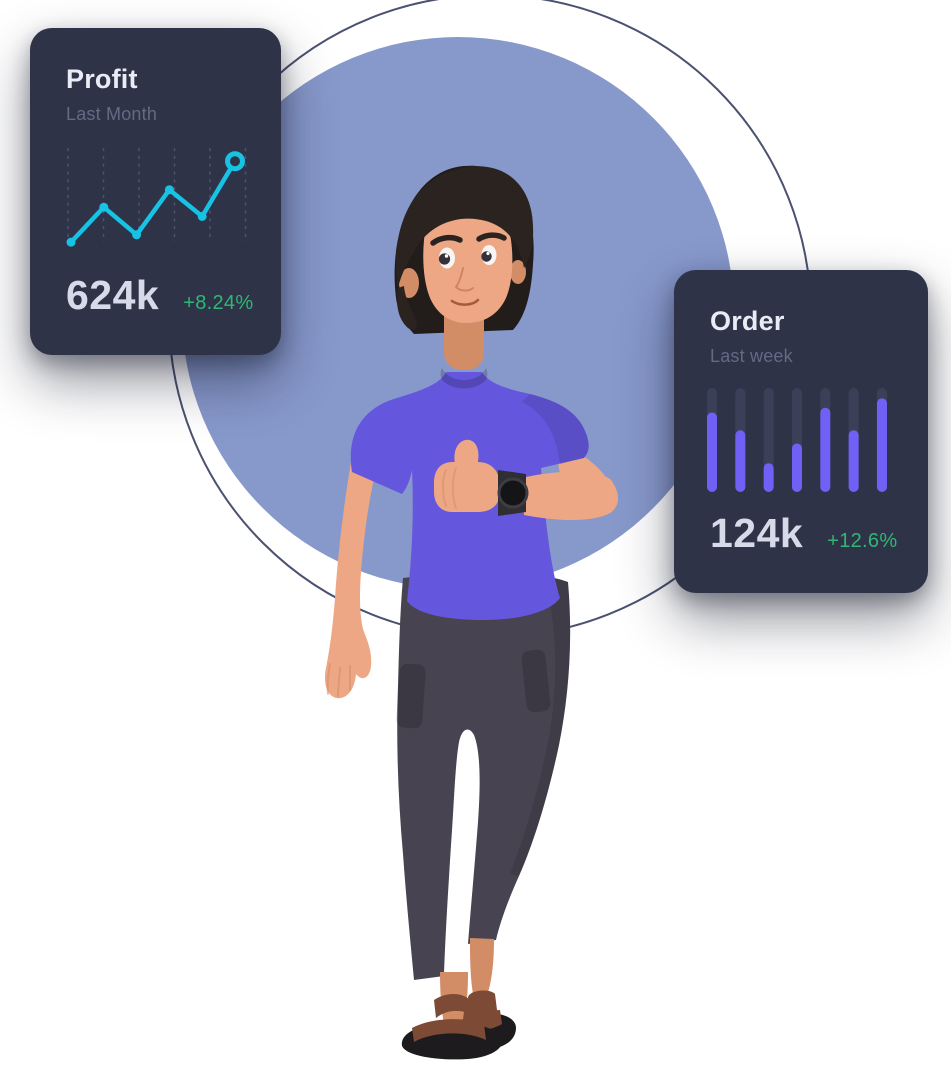 This screenshot has height=1069, width=951. What do you see at coordinates (449, 488) in the screenshot?
I see `fist-knuckle-lines` at bounding box center [449, 488].